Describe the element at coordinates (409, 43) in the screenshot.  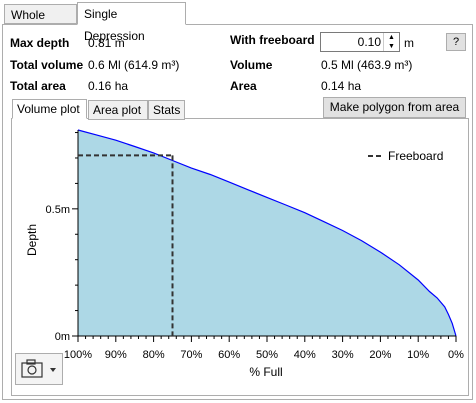
I see `freeboard-unit: m` at that location.